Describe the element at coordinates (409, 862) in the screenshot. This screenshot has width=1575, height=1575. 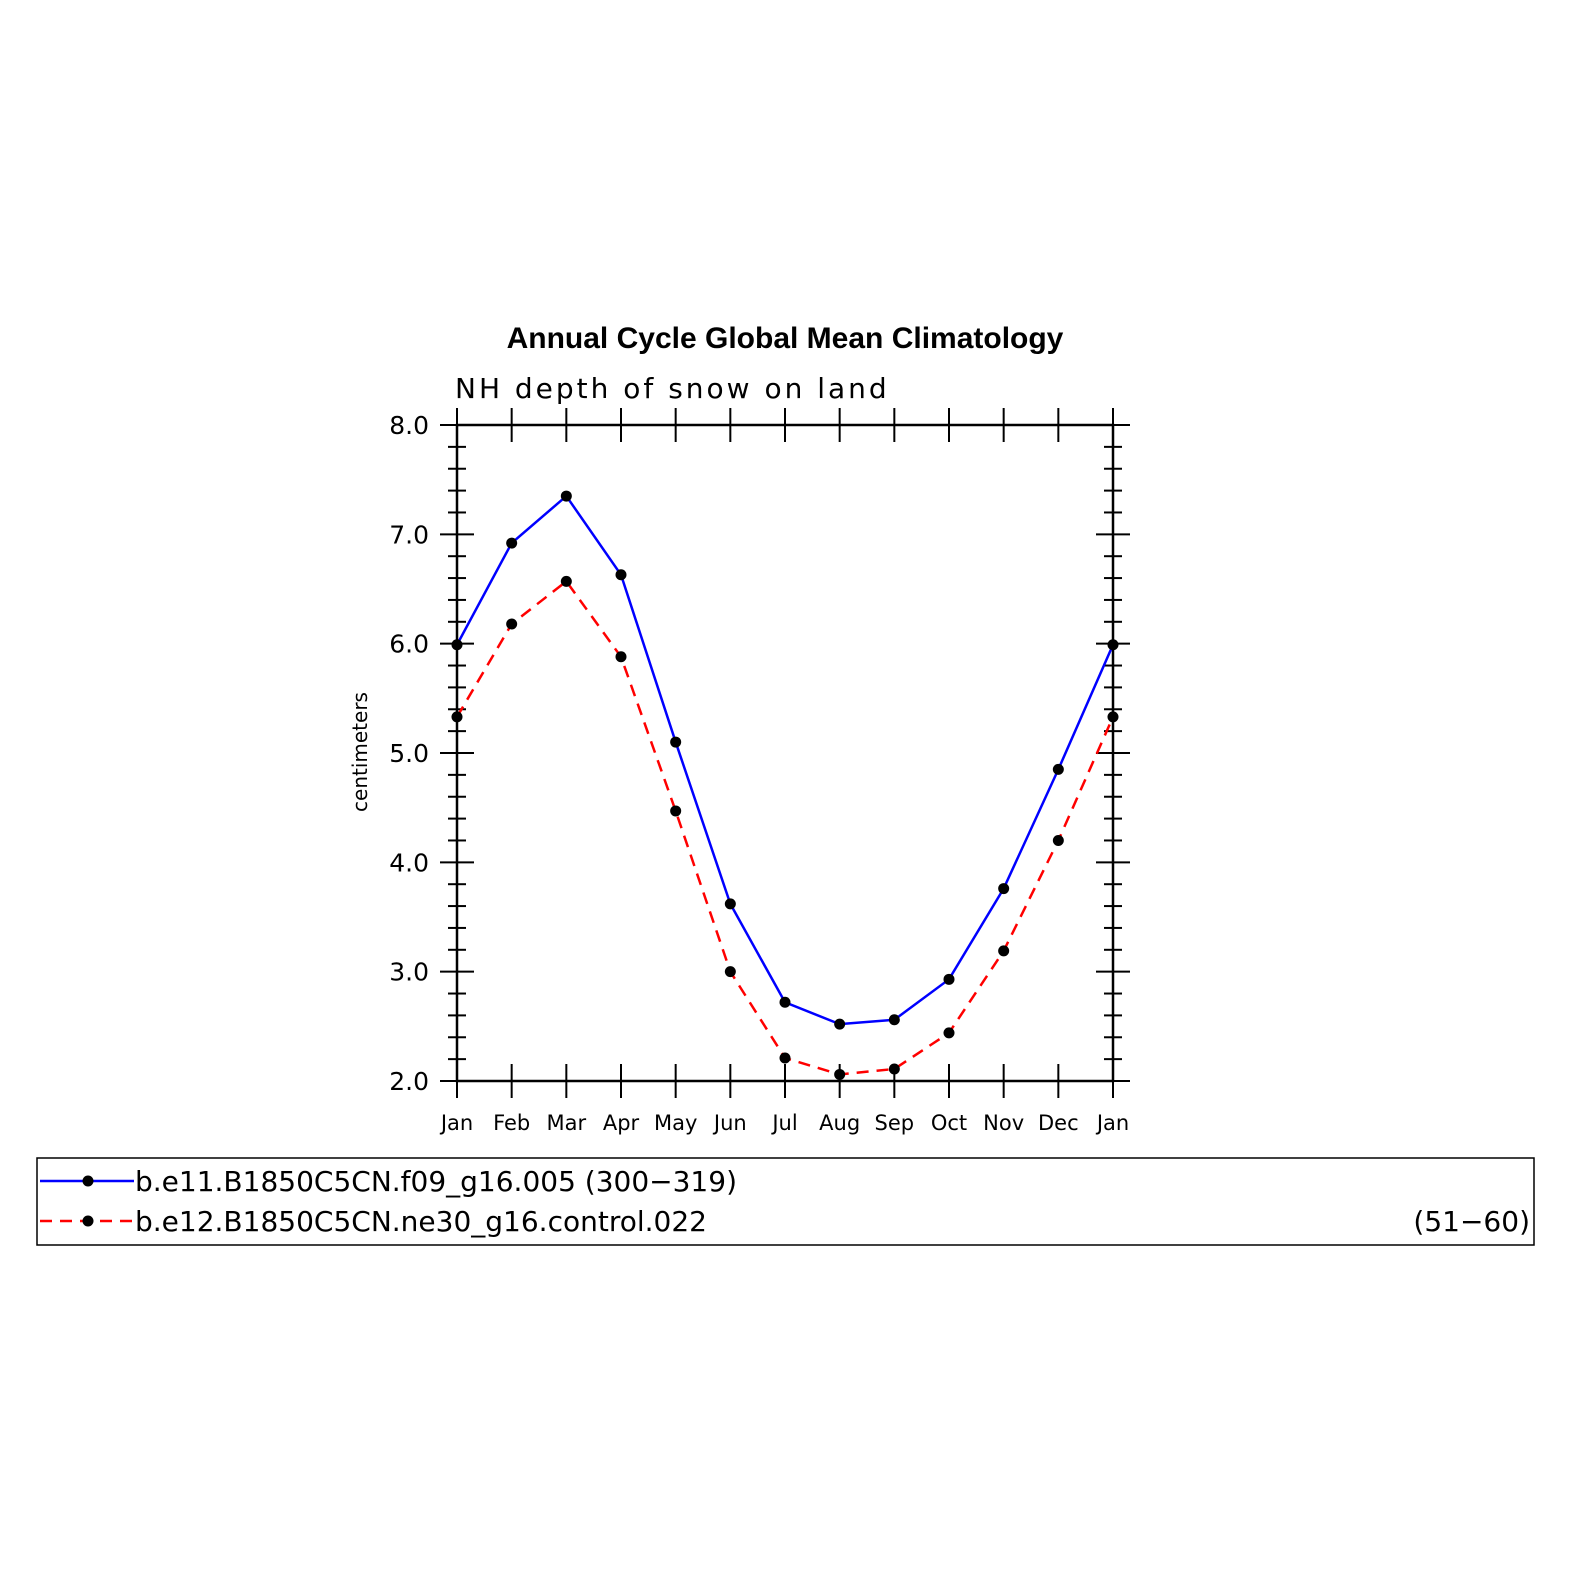
I see `y-tick-label: 4.0` at that location.